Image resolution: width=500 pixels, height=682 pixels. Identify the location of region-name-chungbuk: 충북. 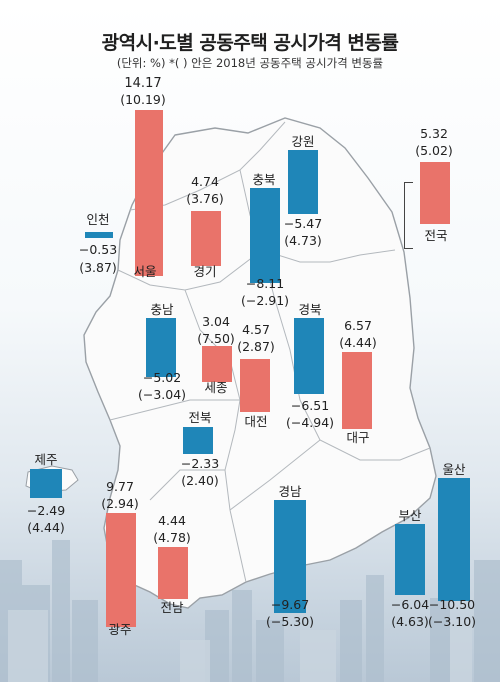
(264, 179).